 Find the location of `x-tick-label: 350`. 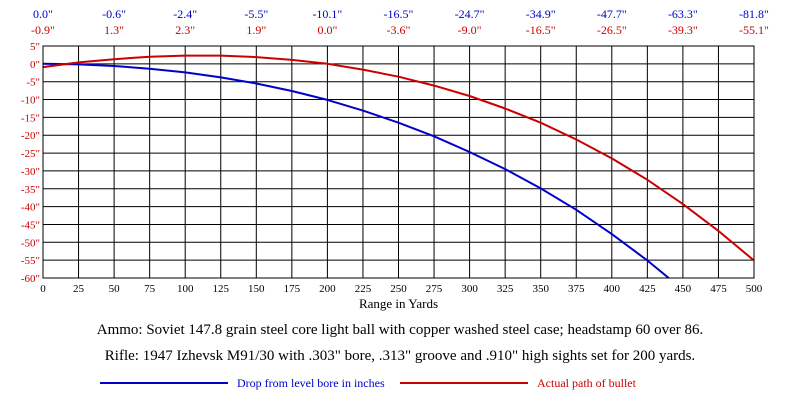

x-tick-label: 350 is located at coordinates (540, 289).